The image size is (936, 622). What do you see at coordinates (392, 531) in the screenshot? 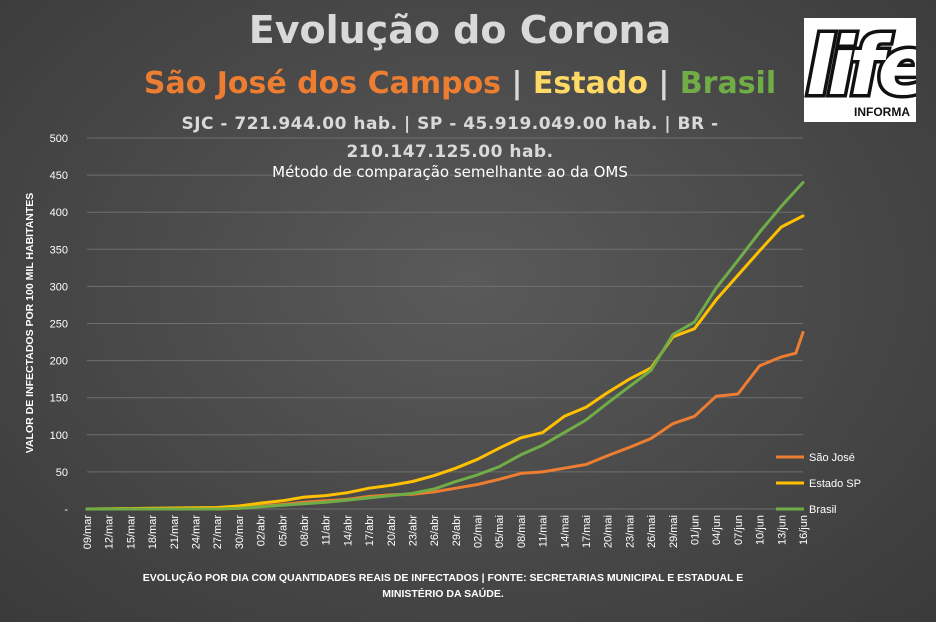
I see `x-tick-label: 20/abr` at bounding box center [392, 531].